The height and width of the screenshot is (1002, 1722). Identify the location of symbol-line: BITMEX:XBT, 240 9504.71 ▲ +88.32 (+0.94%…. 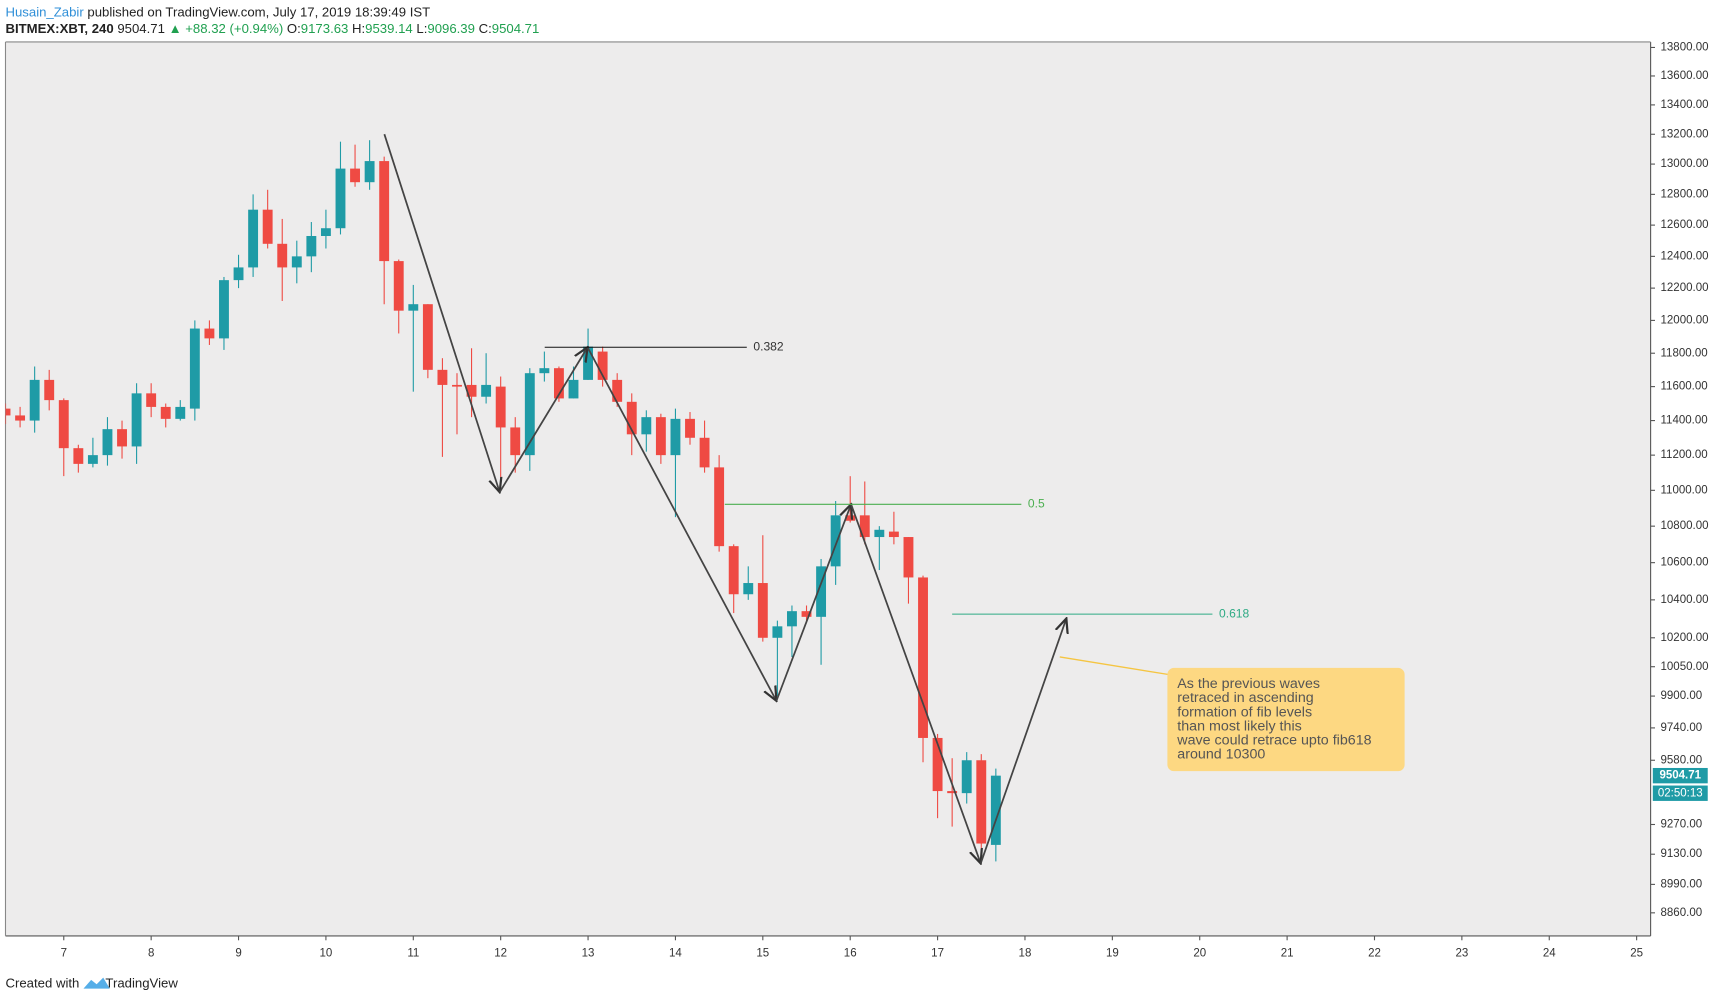
(272, 28).